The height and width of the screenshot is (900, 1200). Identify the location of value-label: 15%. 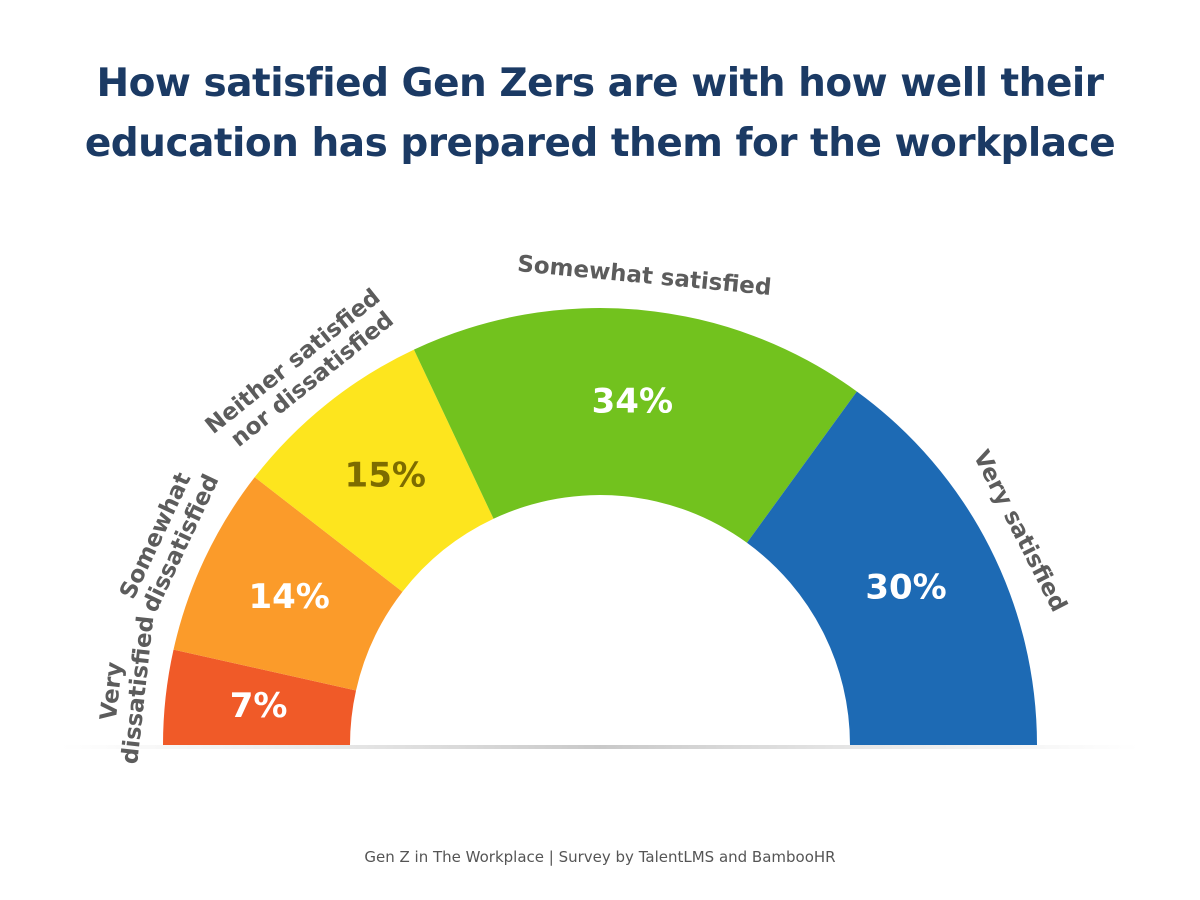
(385, 475).